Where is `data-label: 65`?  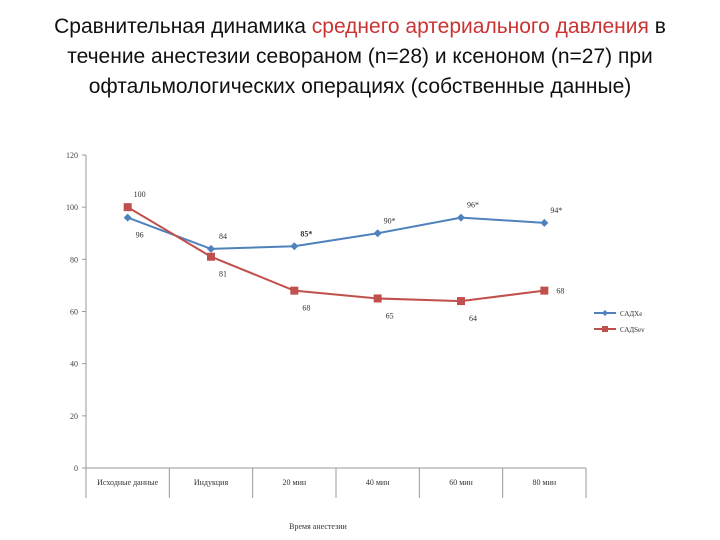 data-label: 65 is located at coordinates (390, 315).